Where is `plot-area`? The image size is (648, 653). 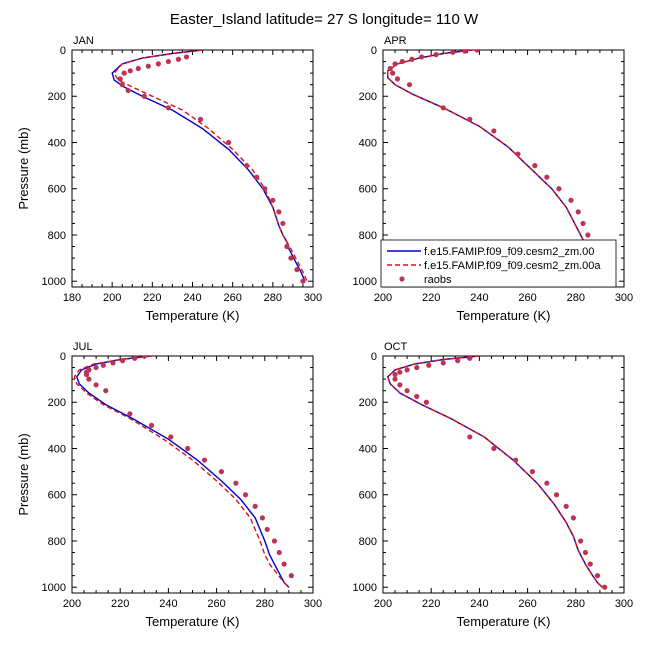
plot-area is located at coordinates (183, 472).